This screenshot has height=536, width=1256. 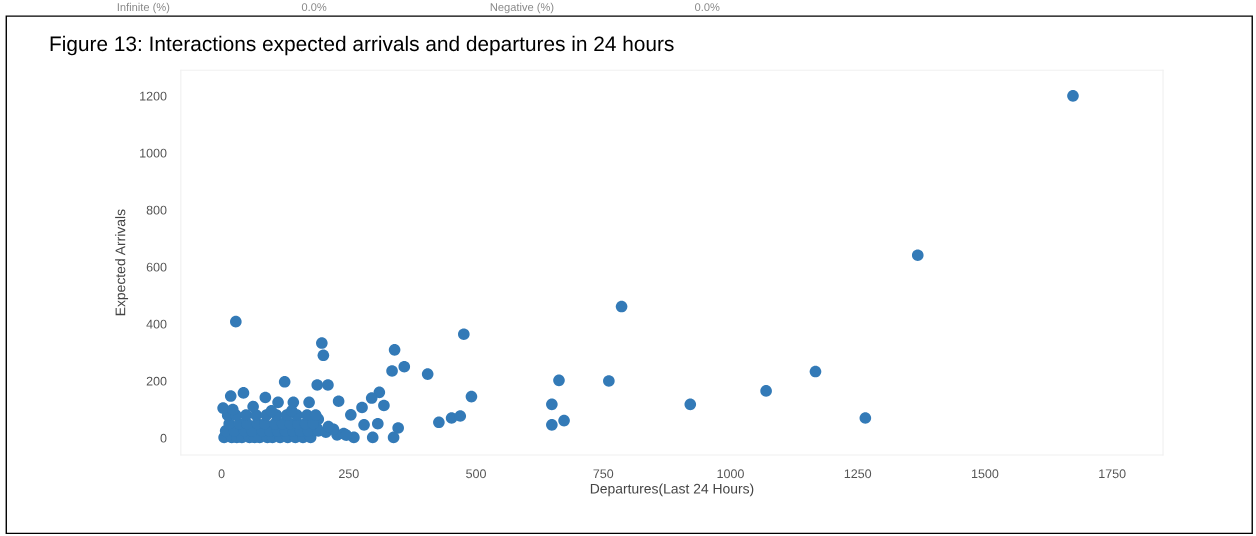 I want to click on x-axis-title: Departures(Last 24 Hours), so click(x=672, y=490).